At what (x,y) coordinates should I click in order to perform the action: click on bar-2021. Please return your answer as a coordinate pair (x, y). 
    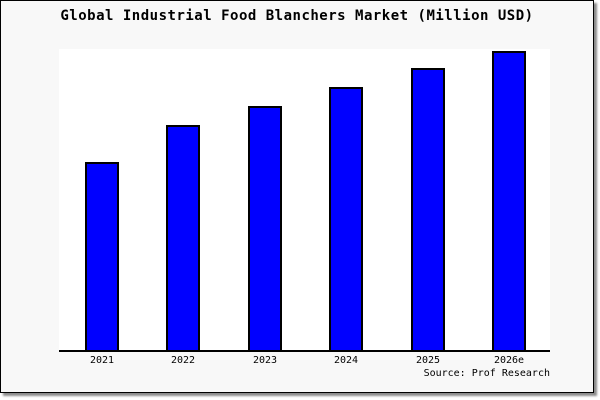
    Looking at the image, I should click on (102, 256).